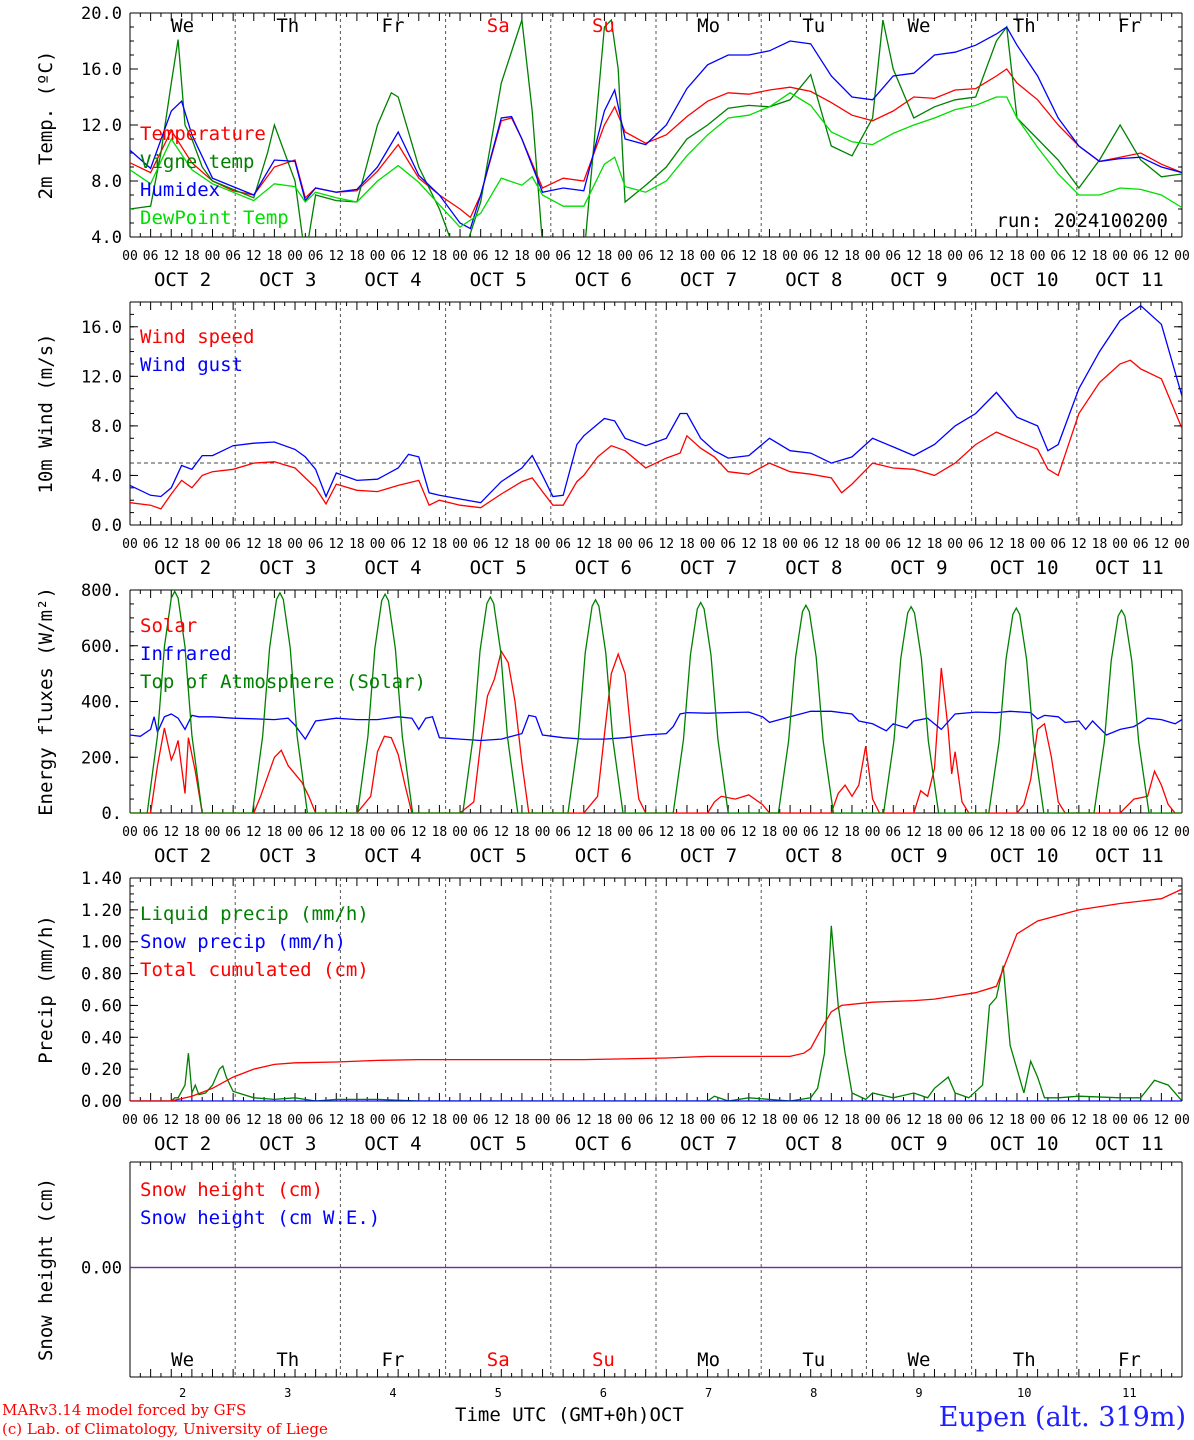 The image size is (1194, 1440). I want to click on y-axis-label: Precip (mm/h), so click(46, 989).